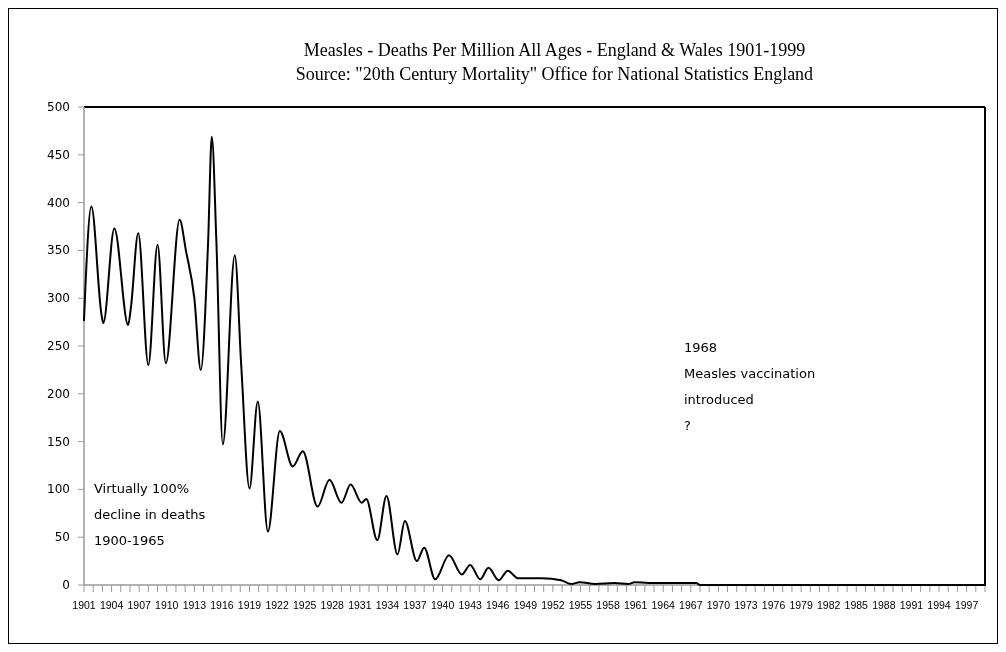  I want to click on x-tick-label: 1976, so click(773, 605).